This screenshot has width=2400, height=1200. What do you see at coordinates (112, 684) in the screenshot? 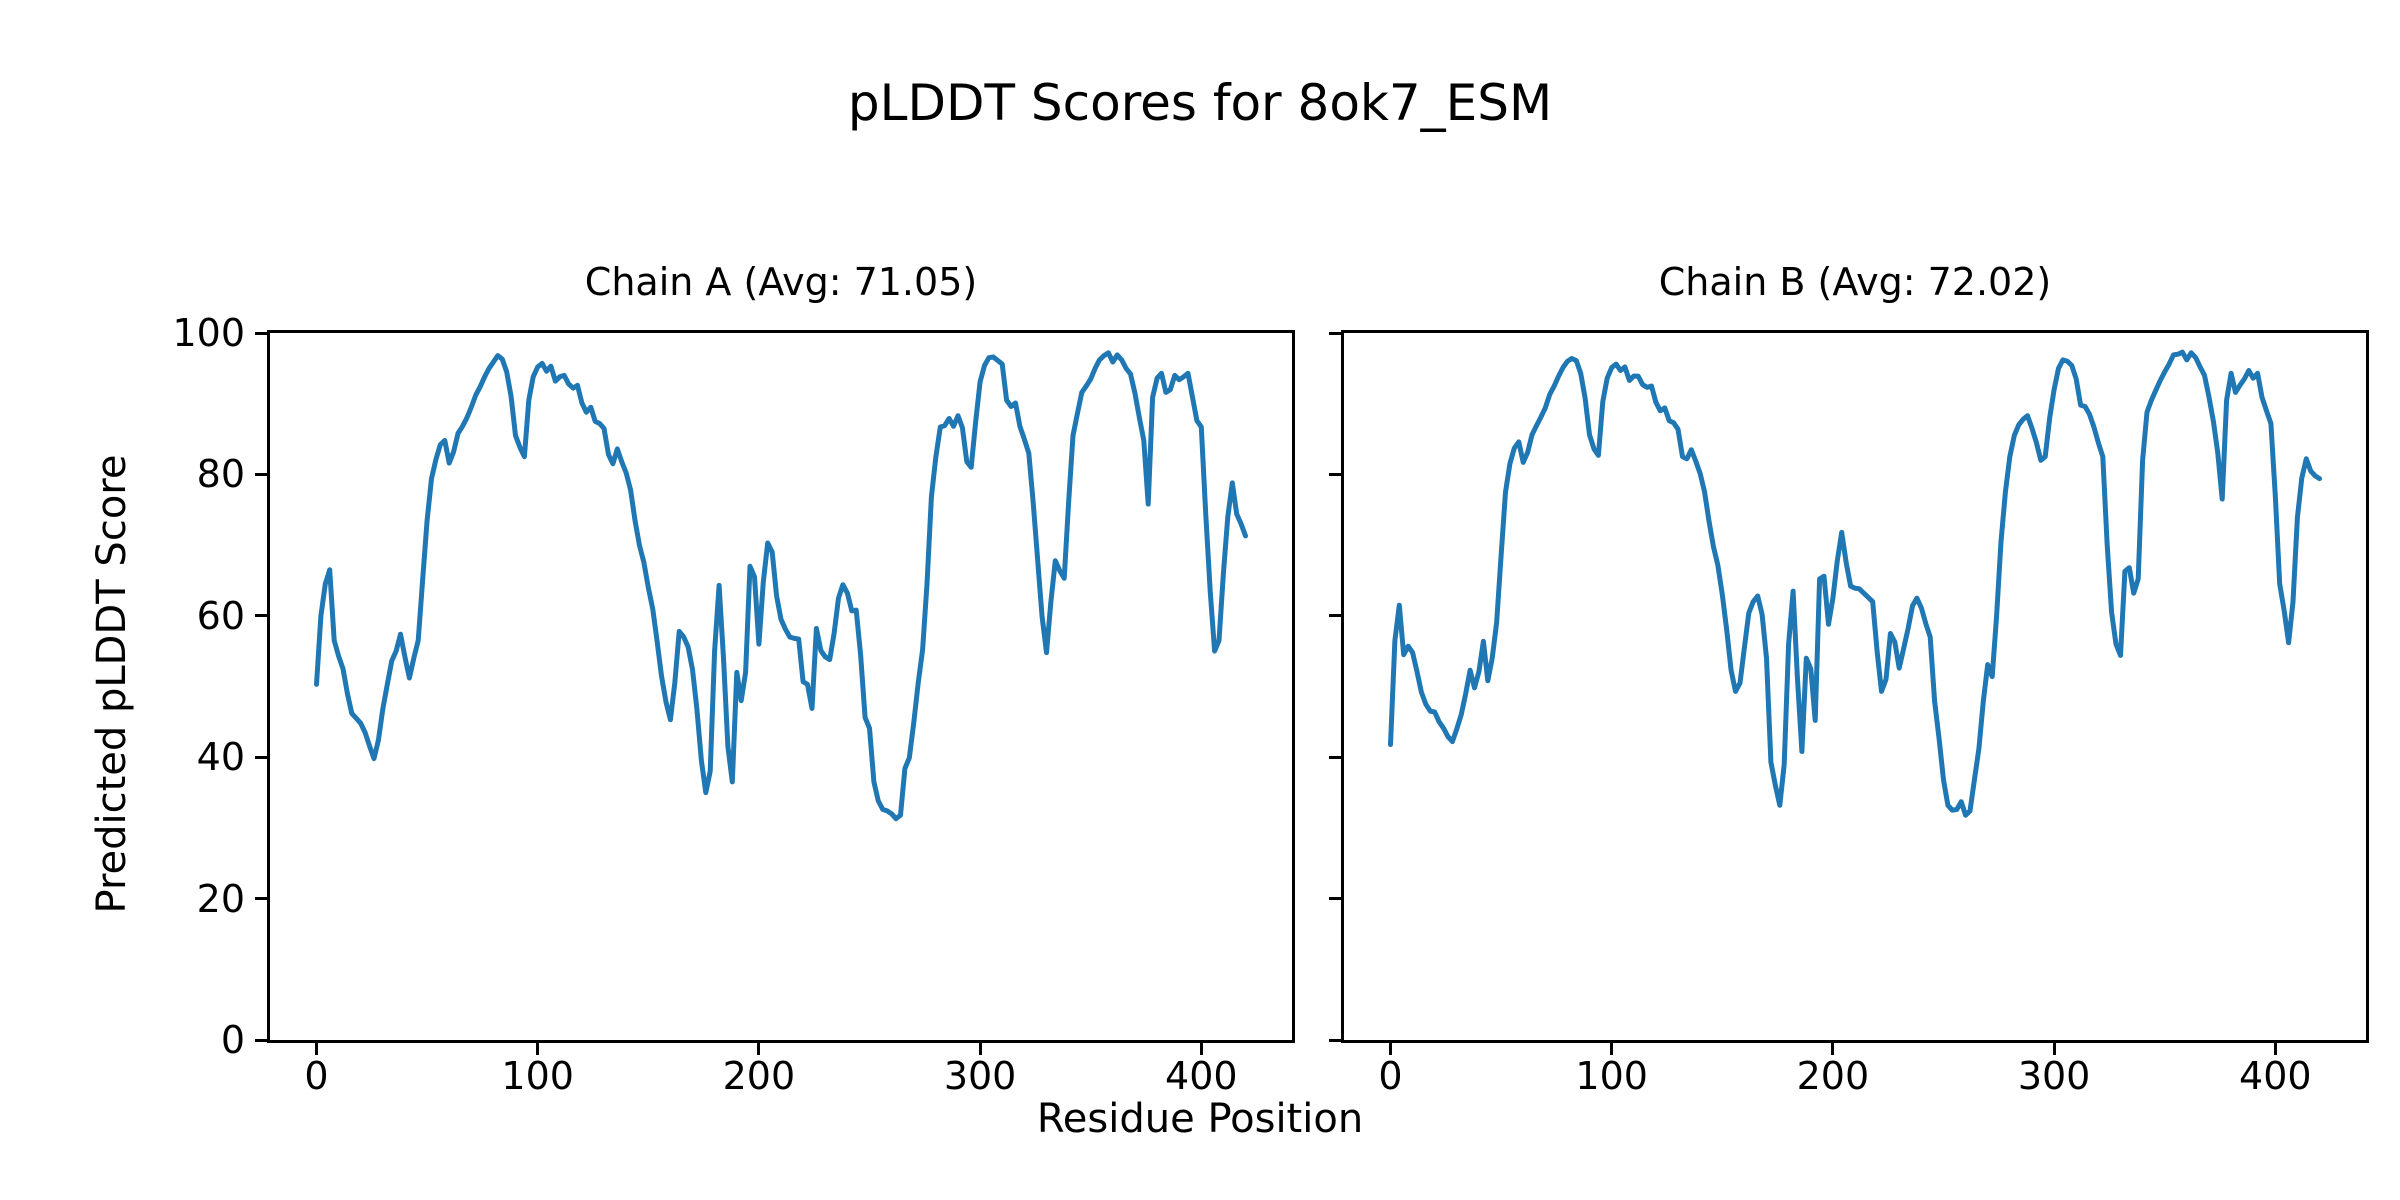
I see `y-axis-label: Predicted pLDDT Score` at bounding box center [112, 684].